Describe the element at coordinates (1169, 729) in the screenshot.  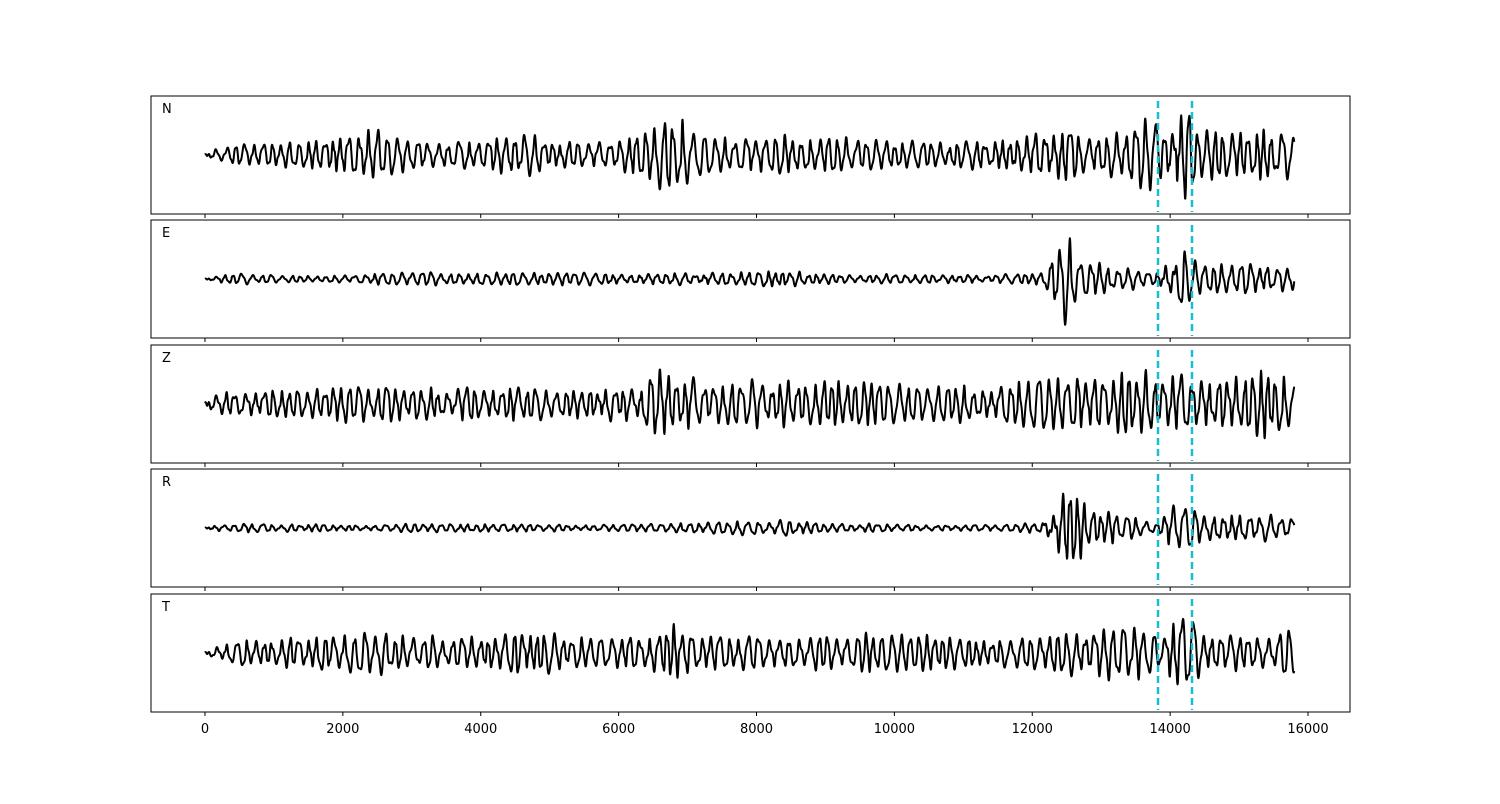
I see `x-tick-label: 14000` at that location.